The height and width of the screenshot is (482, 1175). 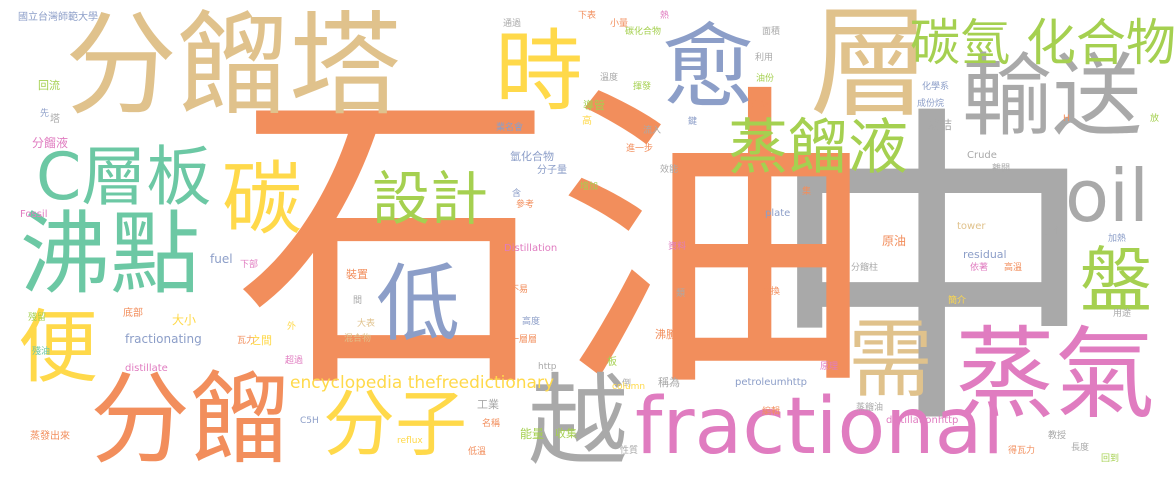 What do you see at coordinates (418, 304) in the screenshot?
I see `word: 低` at bounding box center [418, 304].